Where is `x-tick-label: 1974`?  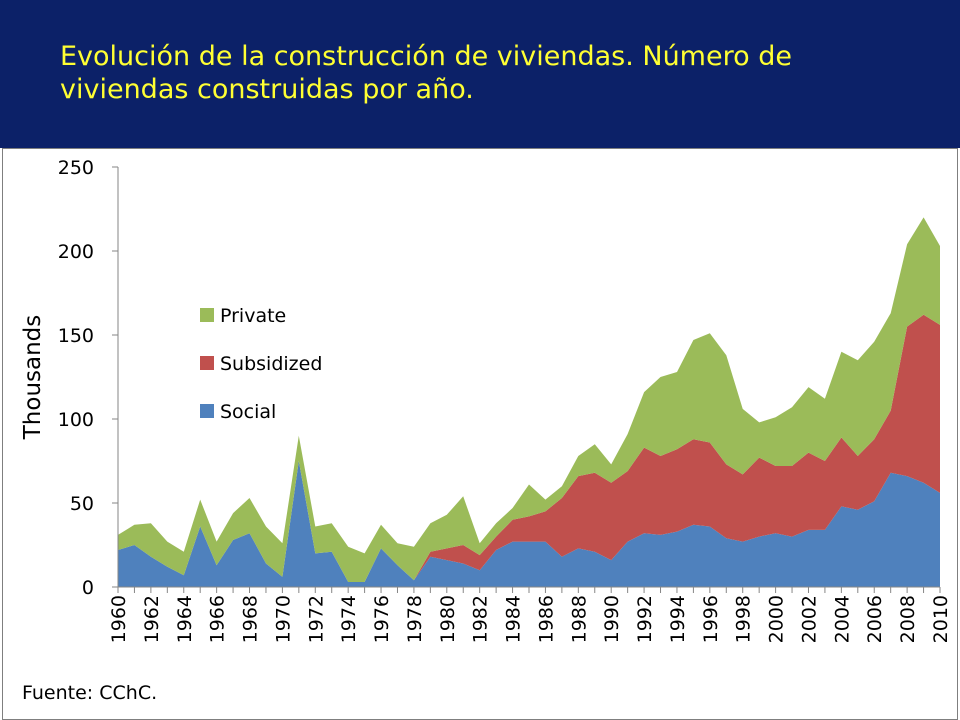 x-tick-label: 1974 is located at coordinates (349, 619).